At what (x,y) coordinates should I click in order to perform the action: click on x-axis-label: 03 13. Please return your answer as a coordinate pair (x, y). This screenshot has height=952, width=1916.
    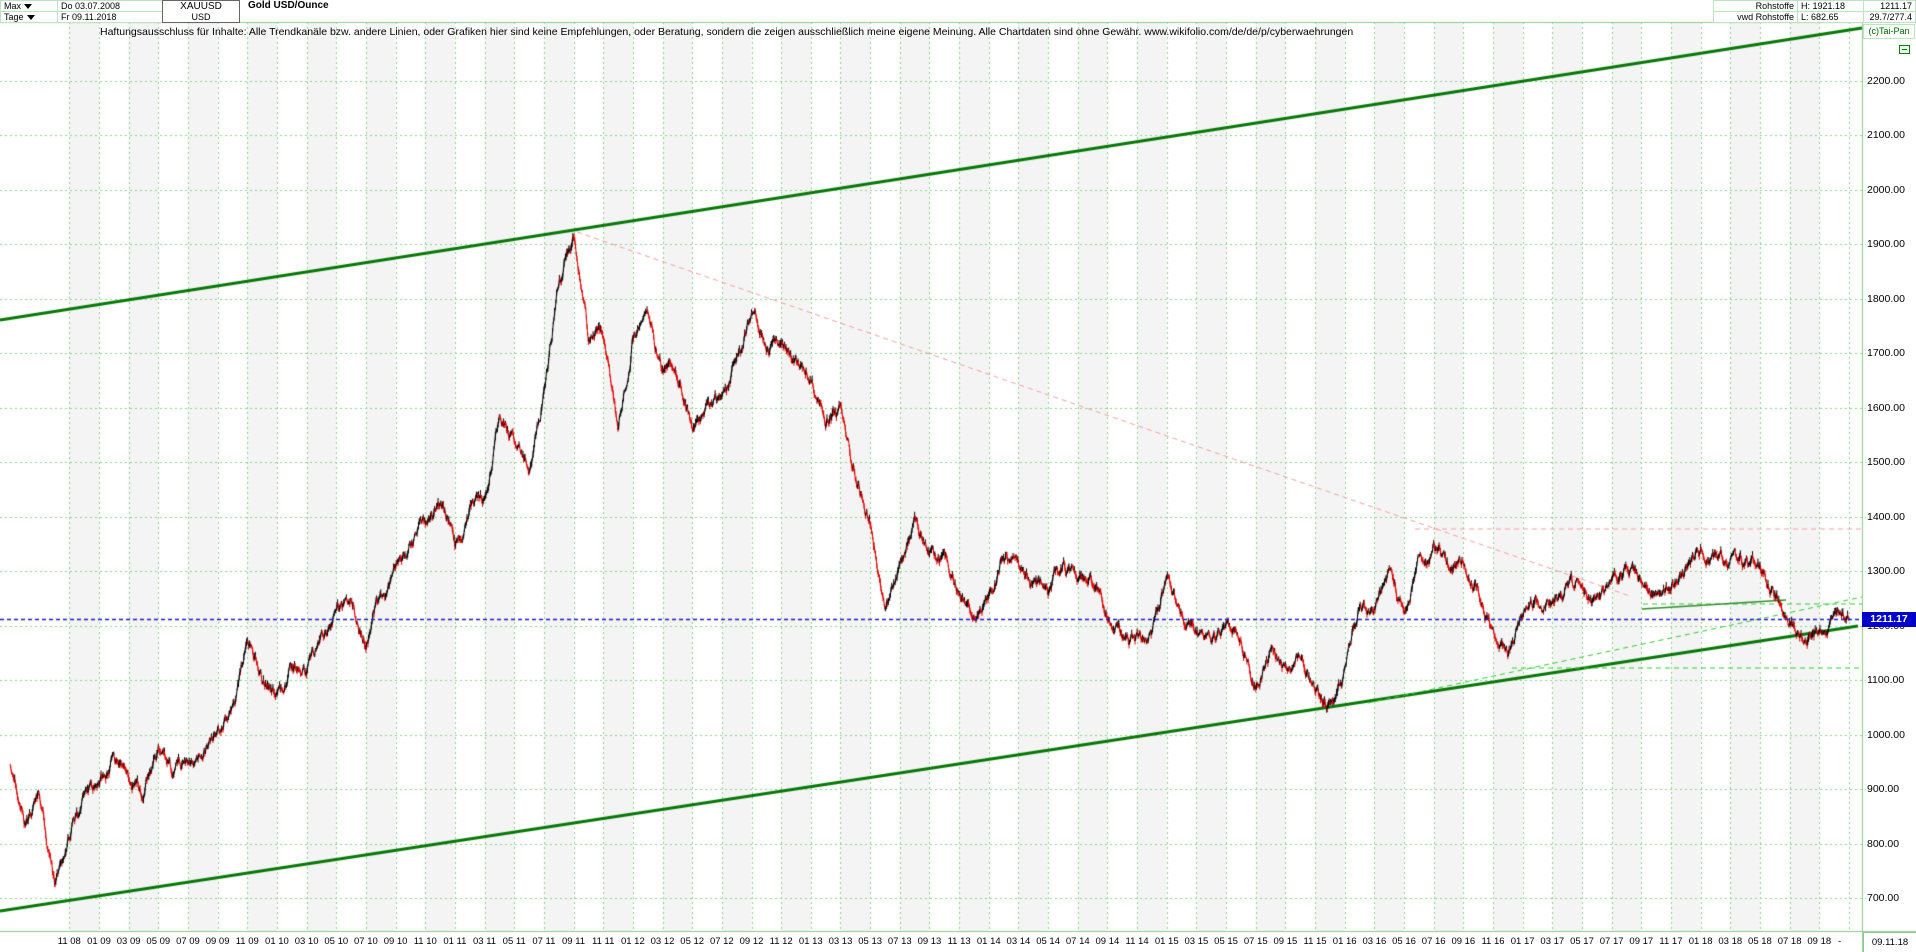
    Looking at the image, I should click on (840, 941).